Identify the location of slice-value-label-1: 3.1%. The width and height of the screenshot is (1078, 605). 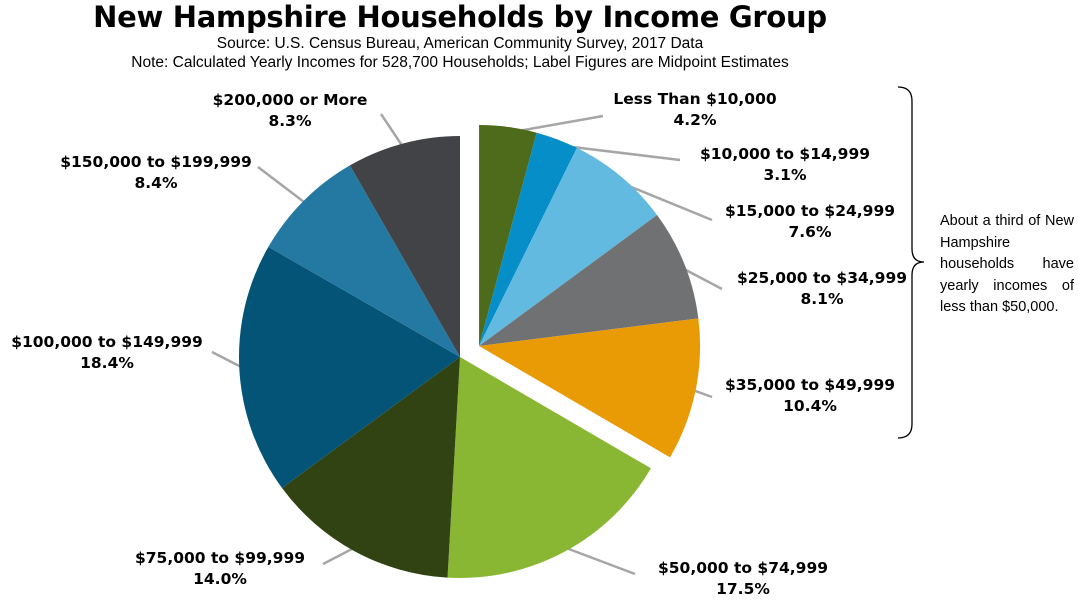
(785, 175).